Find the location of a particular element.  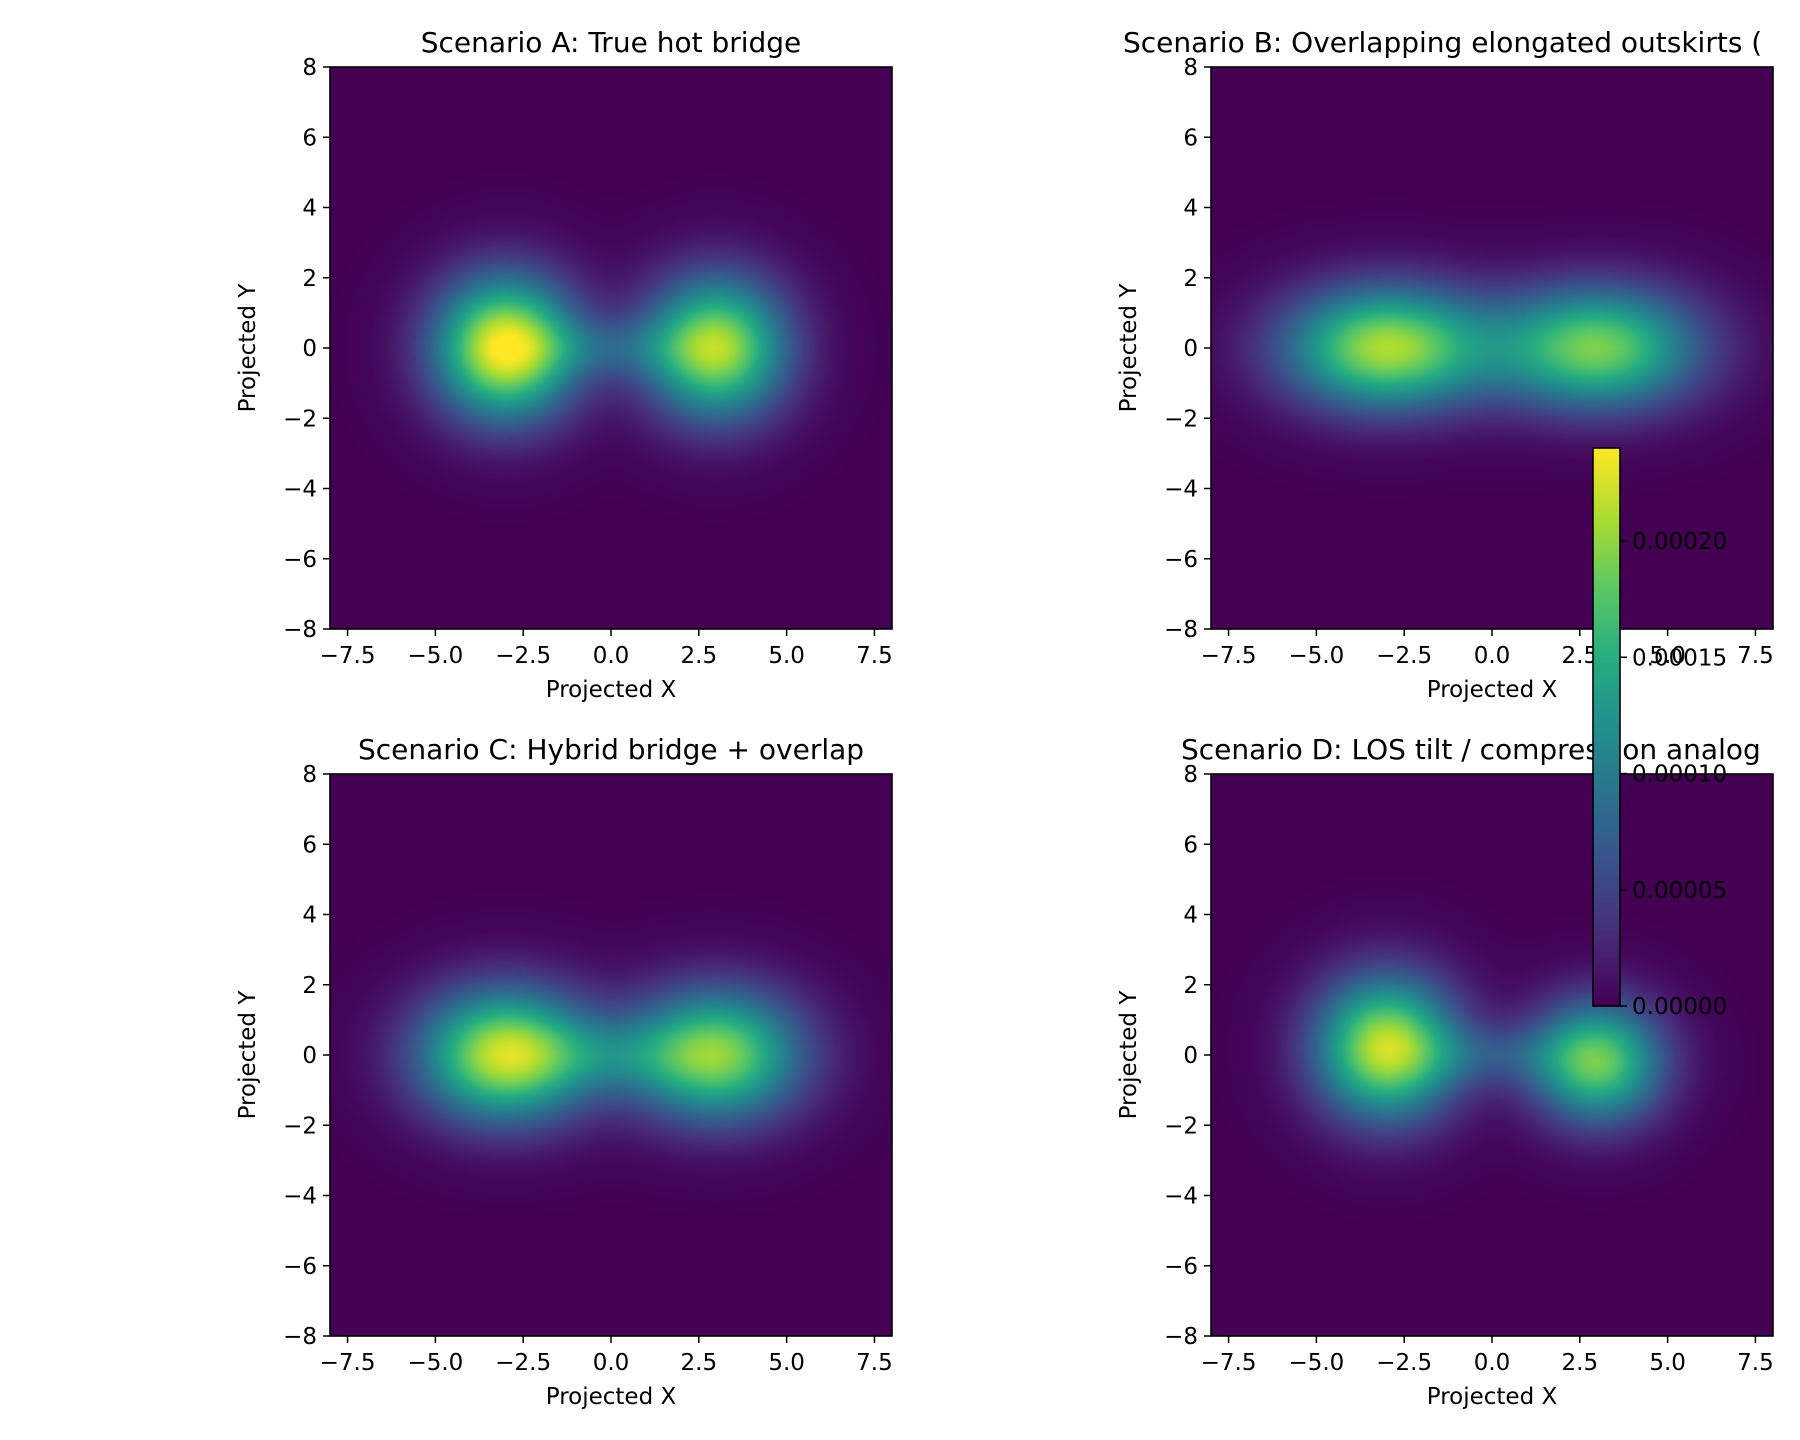

colorbar-tick-label: 0.00020 is located at coordinates (1679, 542).